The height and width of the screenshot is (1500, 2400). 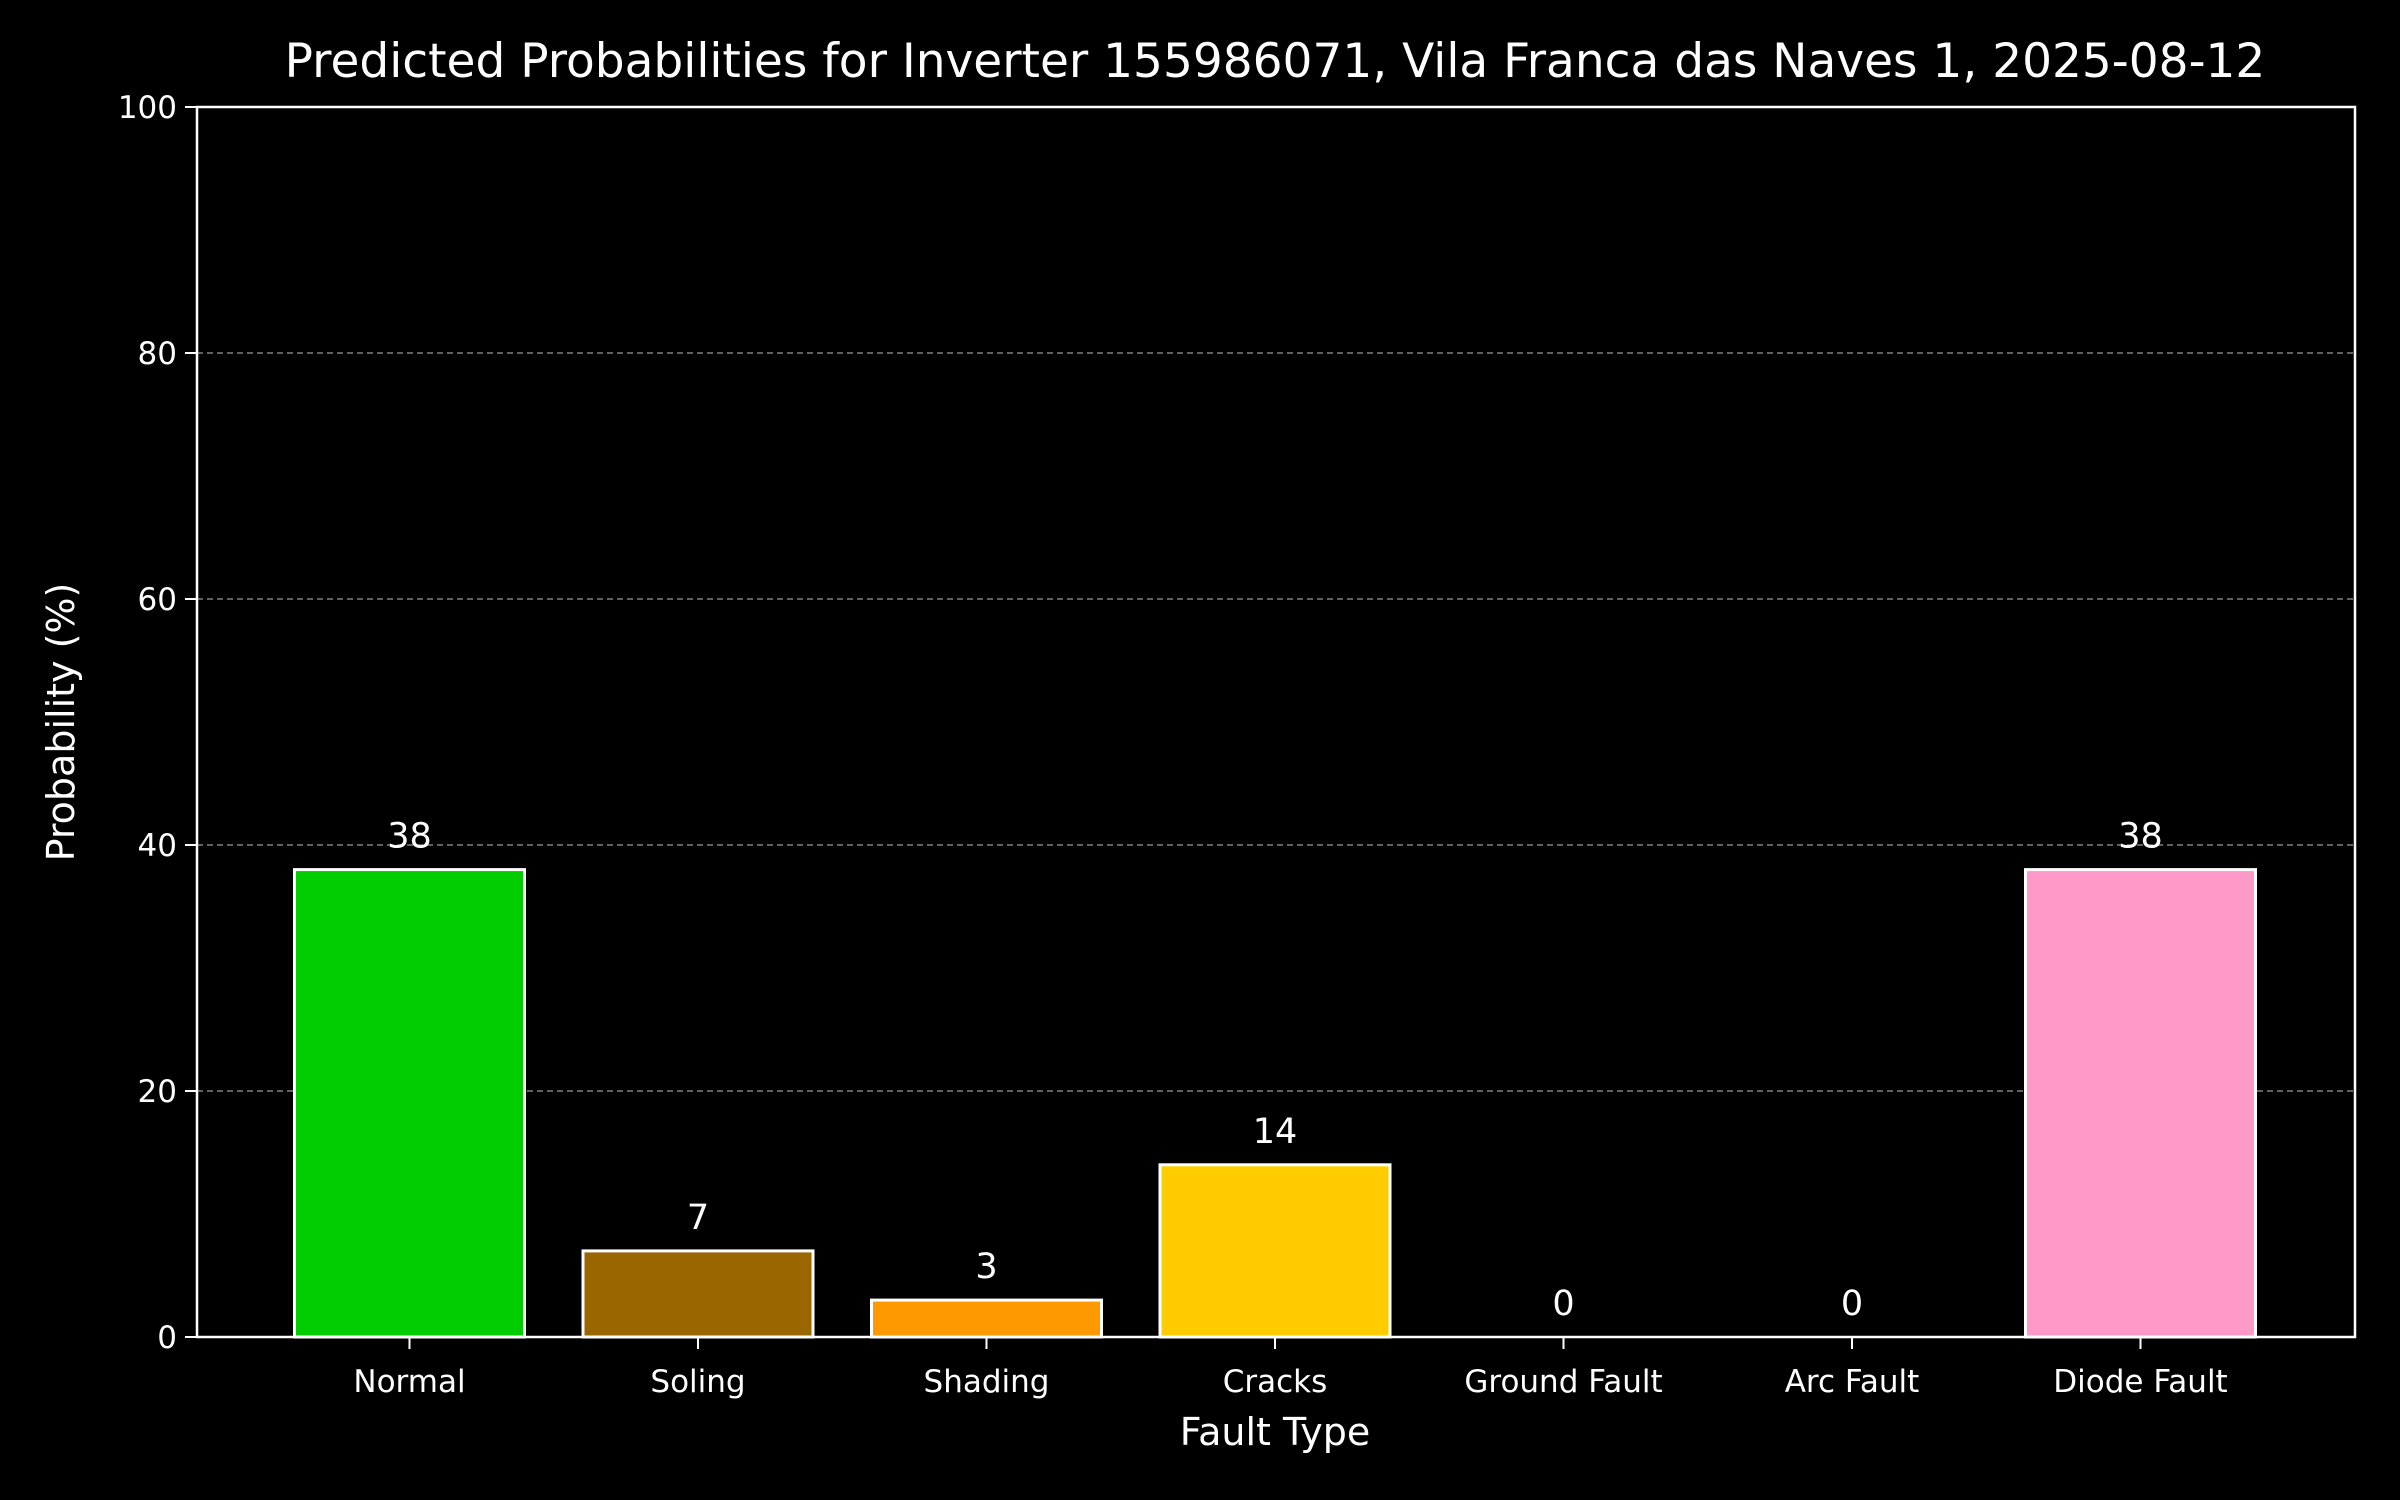 I want to click on bar-shading, so click(x=986, y=1318).